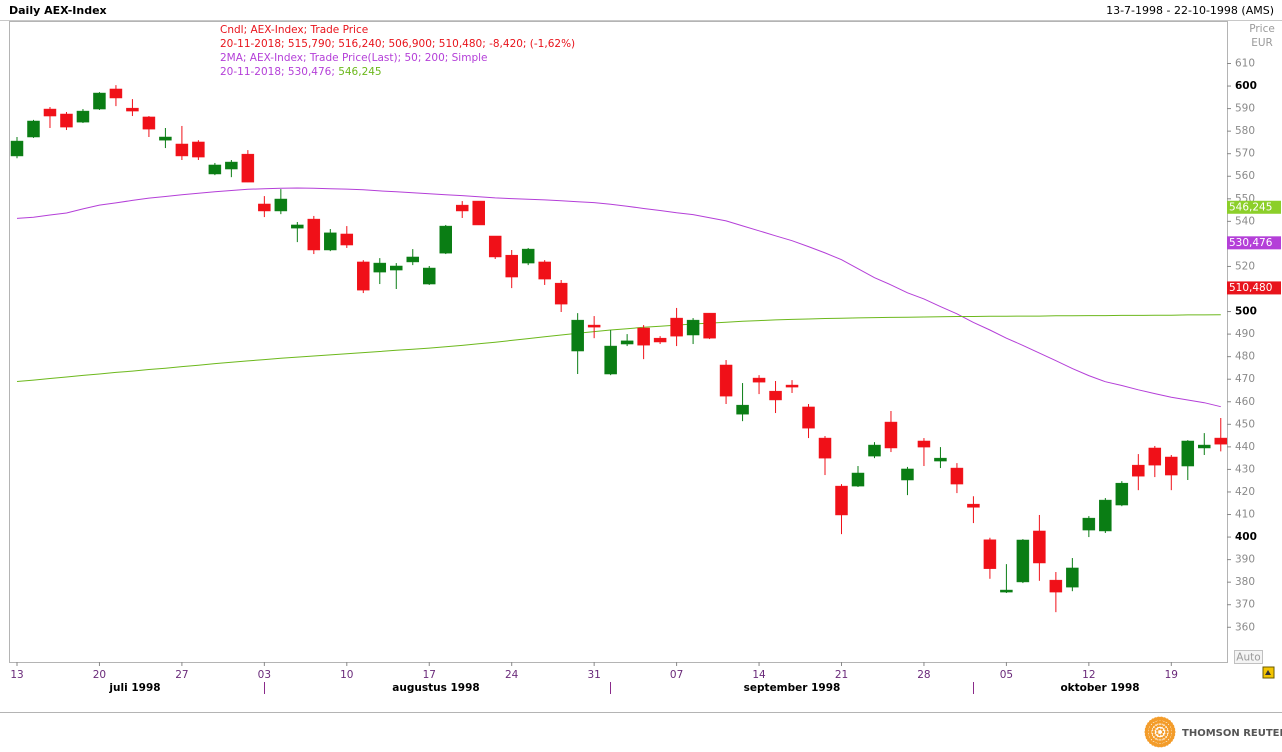 The width and height of the screenshot is (1282, 752). I want to click on x-tick-label: 31, so click(593, 675).